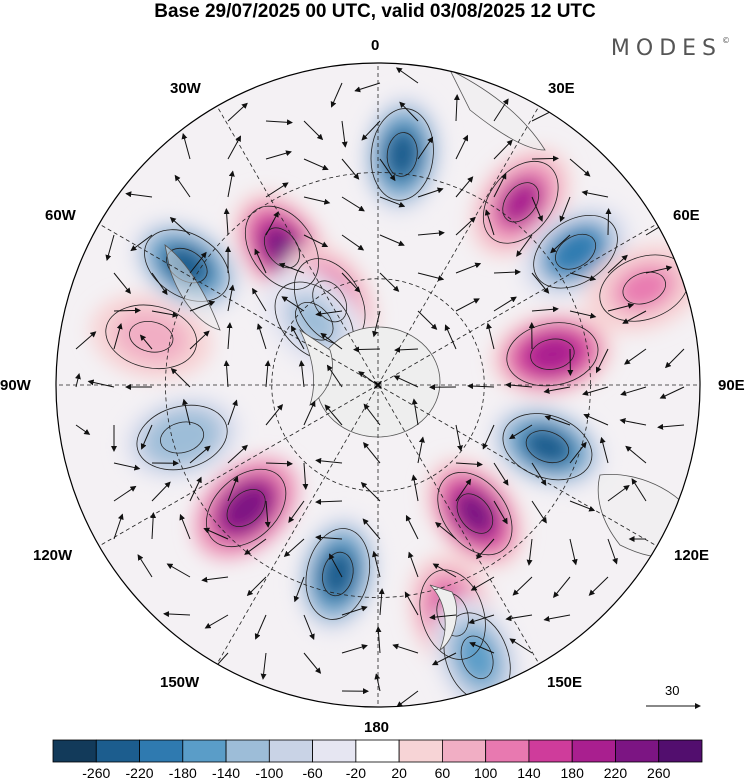 Image resolution: width=750 pixels, height=783 pixels. I want to click on copyright-mark: ©, so click(726, 40).